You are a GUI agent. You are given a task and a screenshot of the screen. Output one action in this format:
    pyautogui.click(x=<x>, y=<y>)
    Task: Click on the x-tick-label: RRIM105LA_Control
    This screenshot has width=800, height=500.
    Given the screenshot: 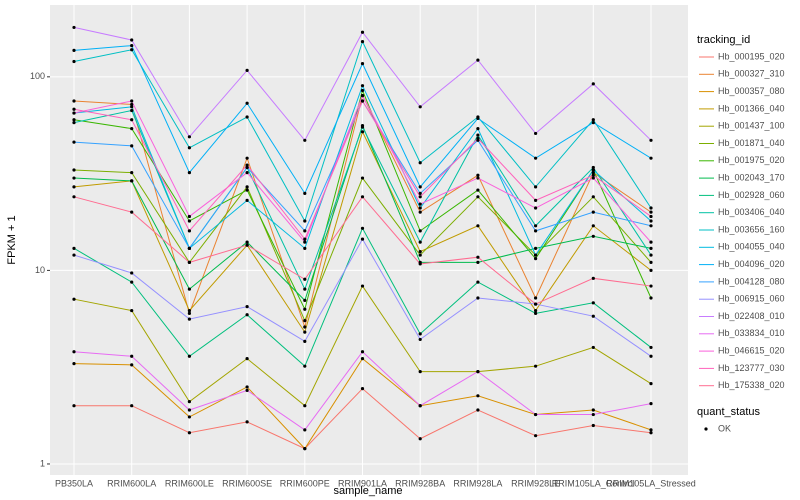 What is the action you would take?
    pyautogui.click(x=593, y=483)
    